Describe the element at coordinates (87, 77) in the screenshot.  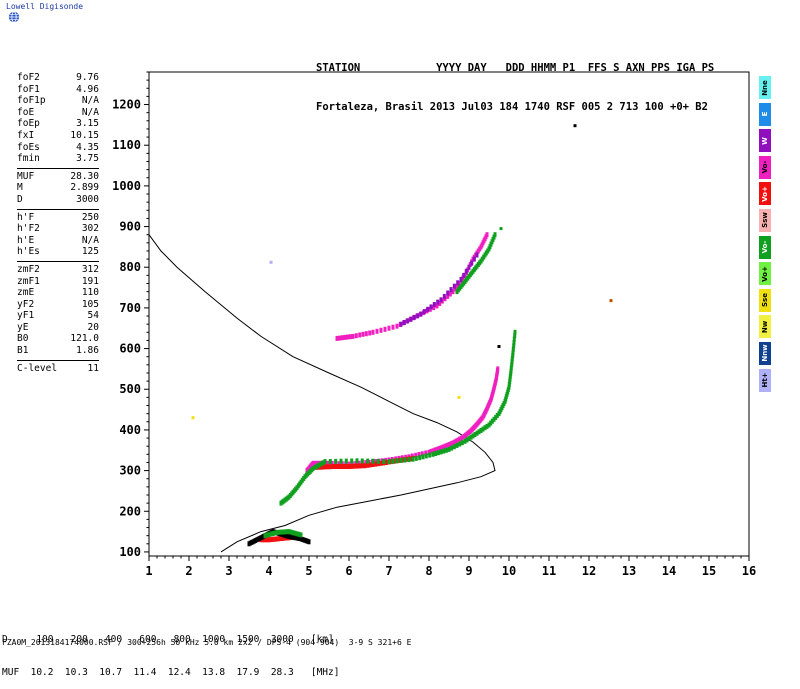
I see `param-value: 9.76` at that location.